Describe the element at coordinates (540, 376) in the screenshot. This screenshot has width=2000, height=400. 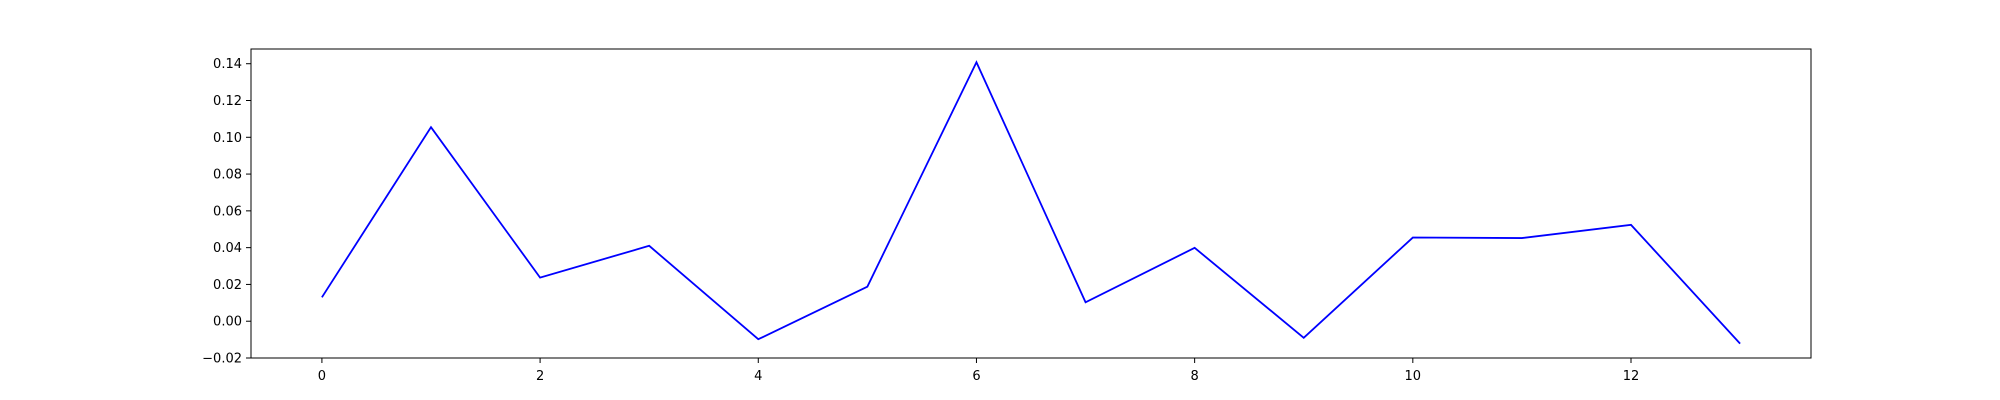
I see `x-tick-label: 2` at that location.